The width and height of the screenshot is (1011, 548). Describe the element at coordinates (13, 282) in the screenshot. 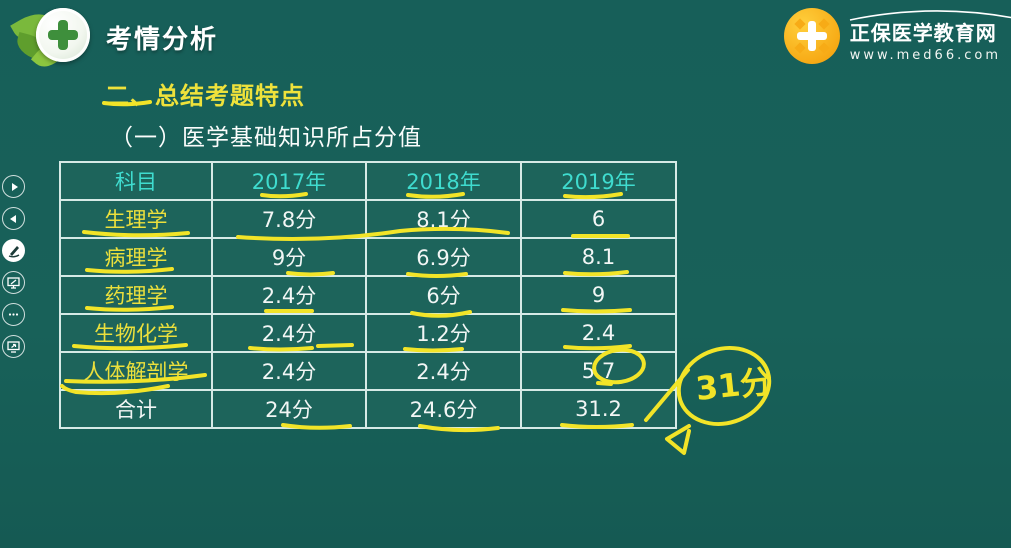

I see `whiteboard-icon` at that location.